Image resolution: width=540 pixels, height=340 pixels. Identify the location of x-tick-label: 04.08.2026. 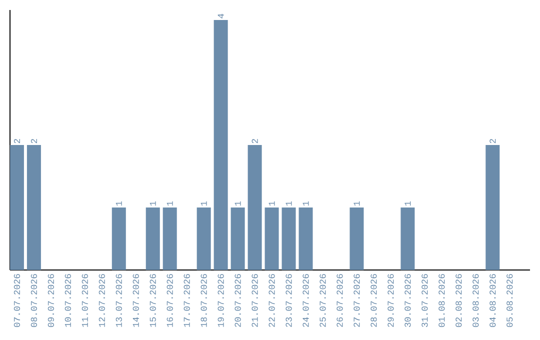
(493, 300).